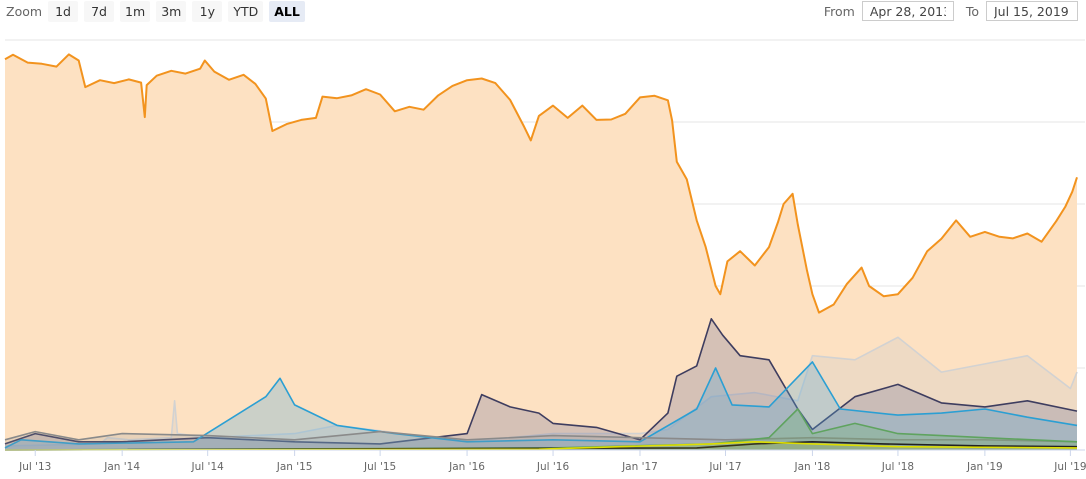  I want to click on to-label: To, so click(972, 11).